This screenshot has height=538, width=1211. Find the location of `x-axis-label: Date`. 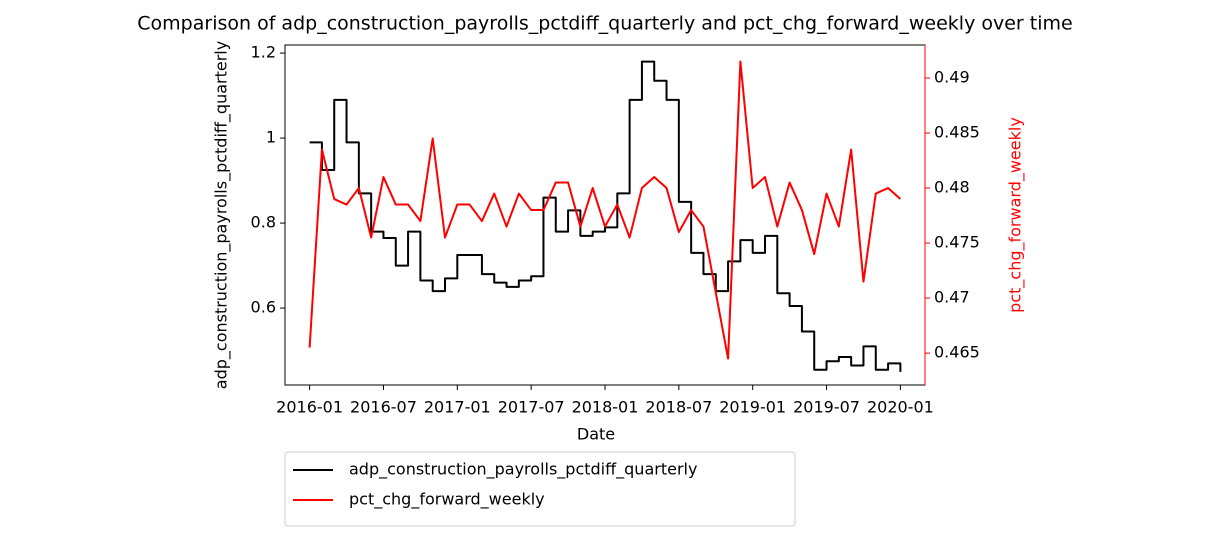

x-axis-label: Date is located at coordinates (596, 434).